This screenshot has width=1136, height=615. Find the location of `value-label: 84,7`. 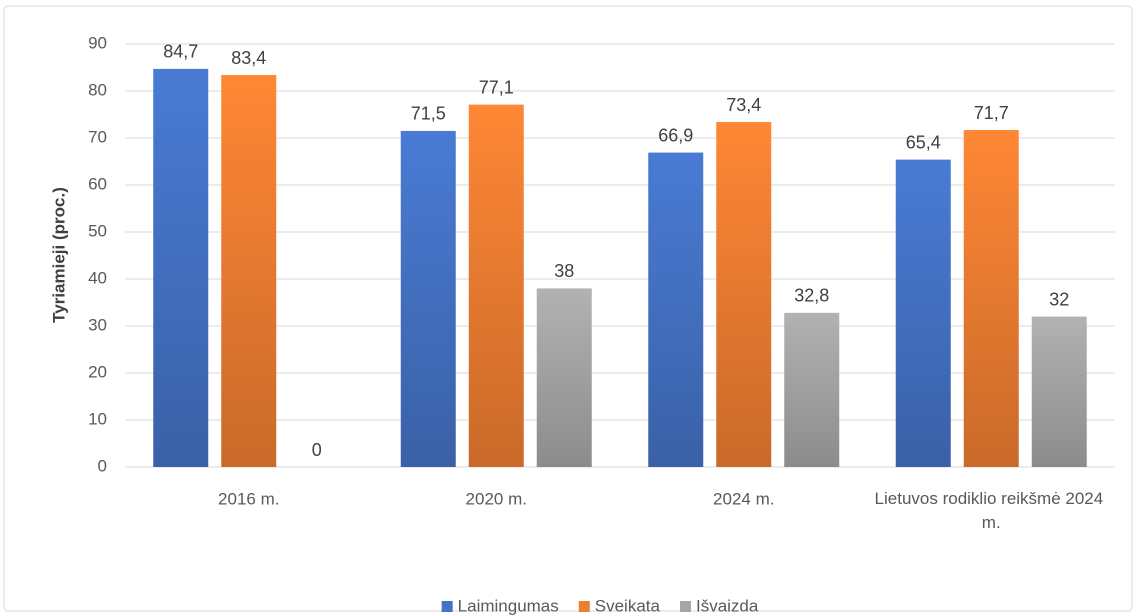

value-label: 84,7 is located at coordinates (180, 52).